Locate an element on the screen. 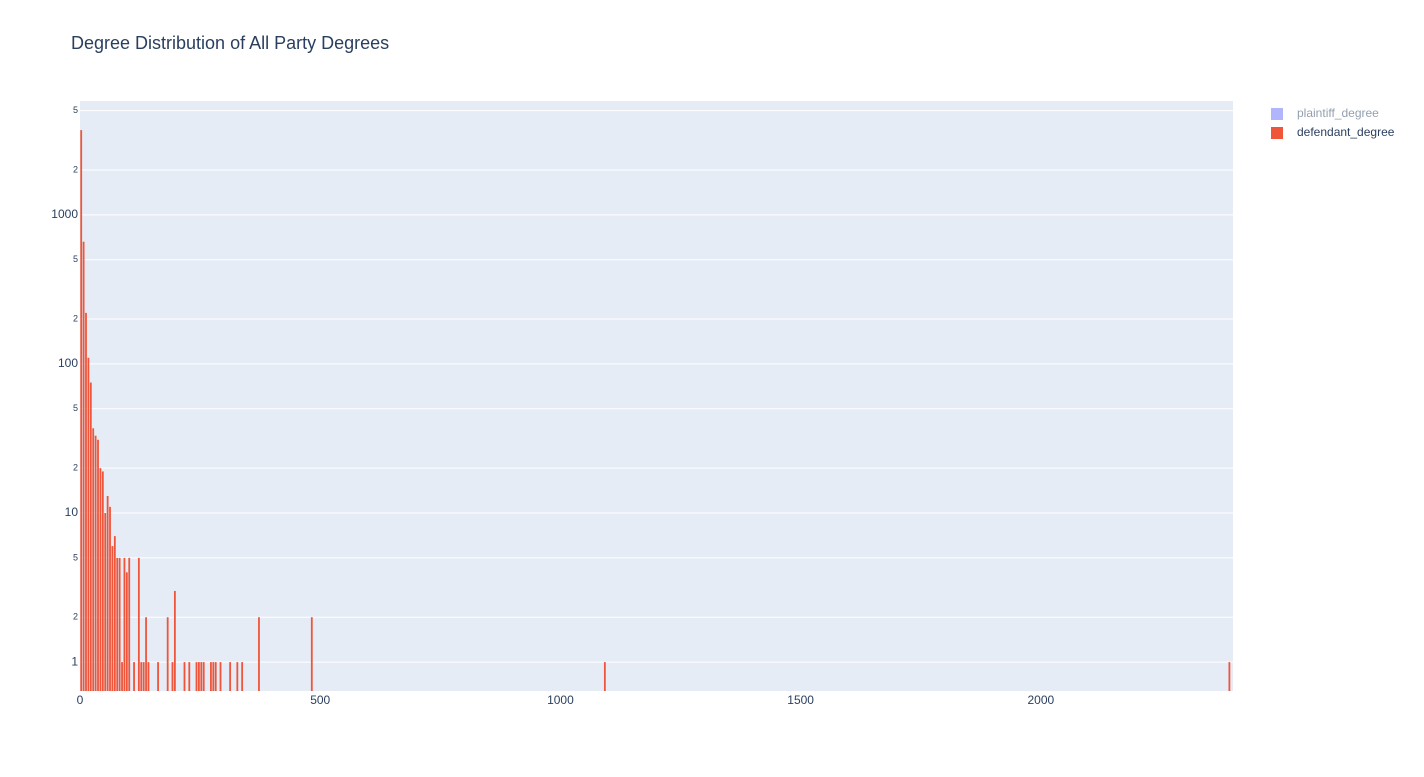 This screenshot has width=1424, height=777. x-tick-label: 1500 is located at coordinates (800, 700).